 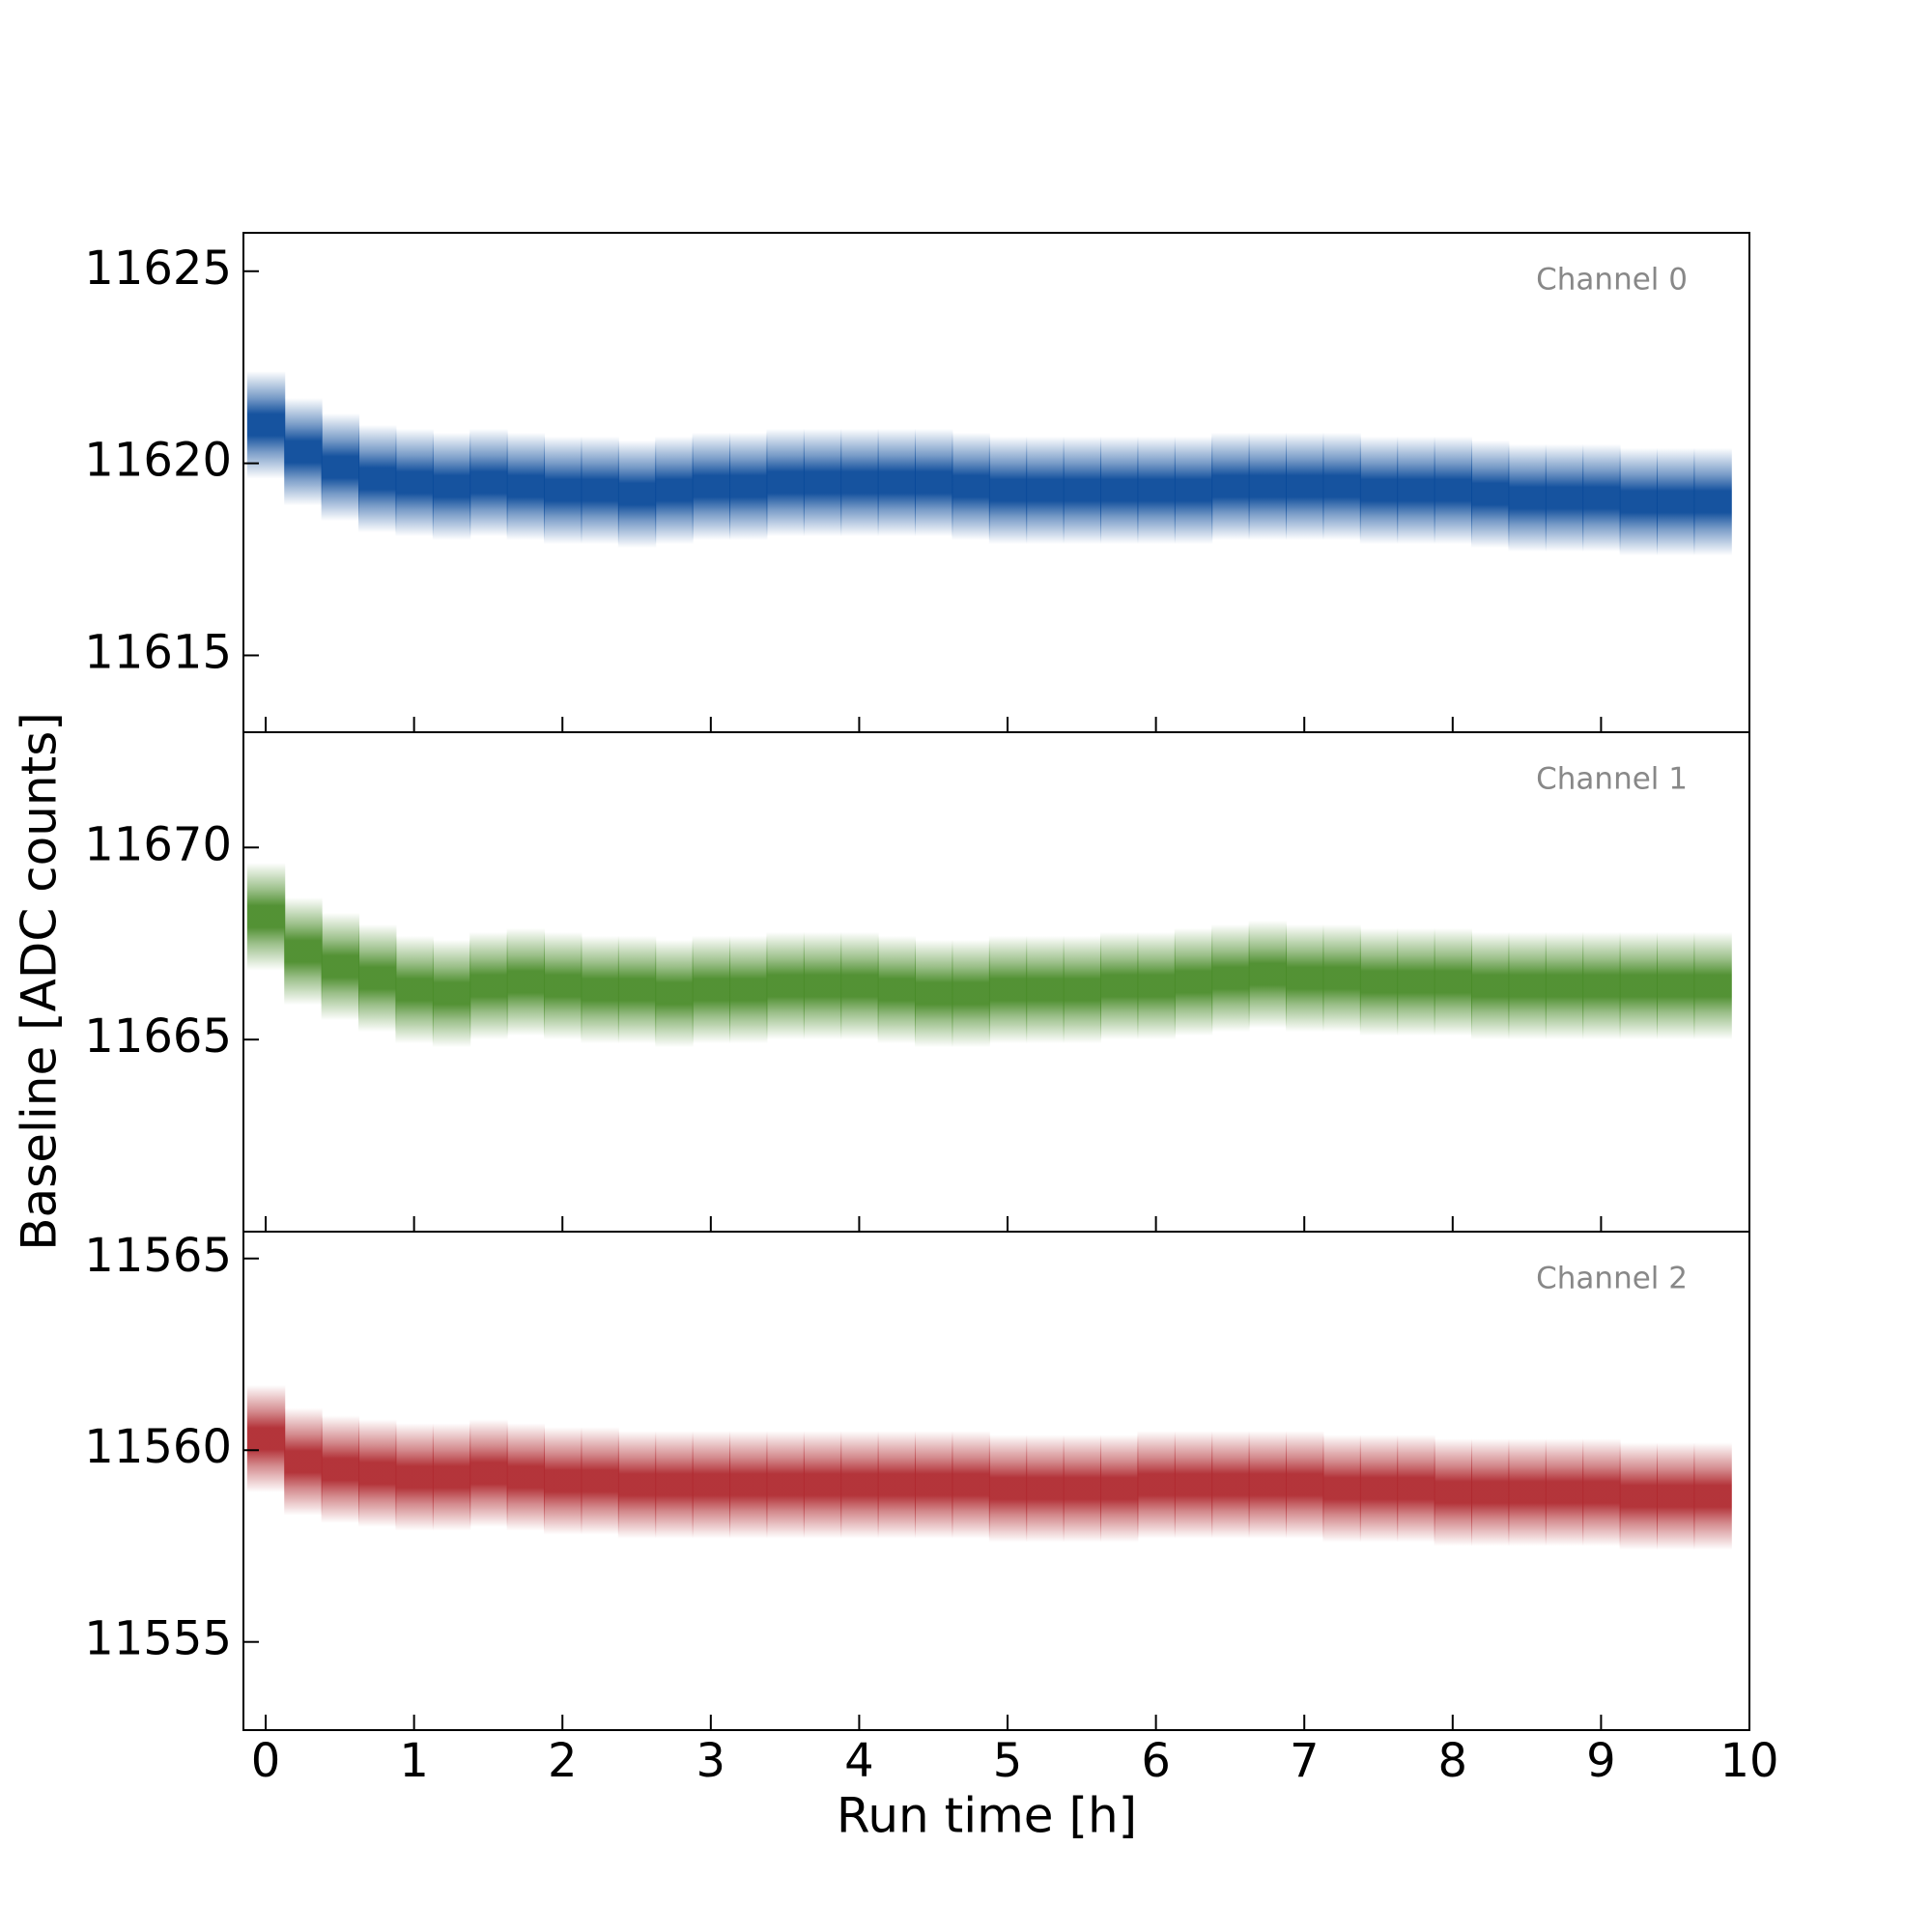 I want to click on x-tick-label: 10, so click(x=1748, y=1761).